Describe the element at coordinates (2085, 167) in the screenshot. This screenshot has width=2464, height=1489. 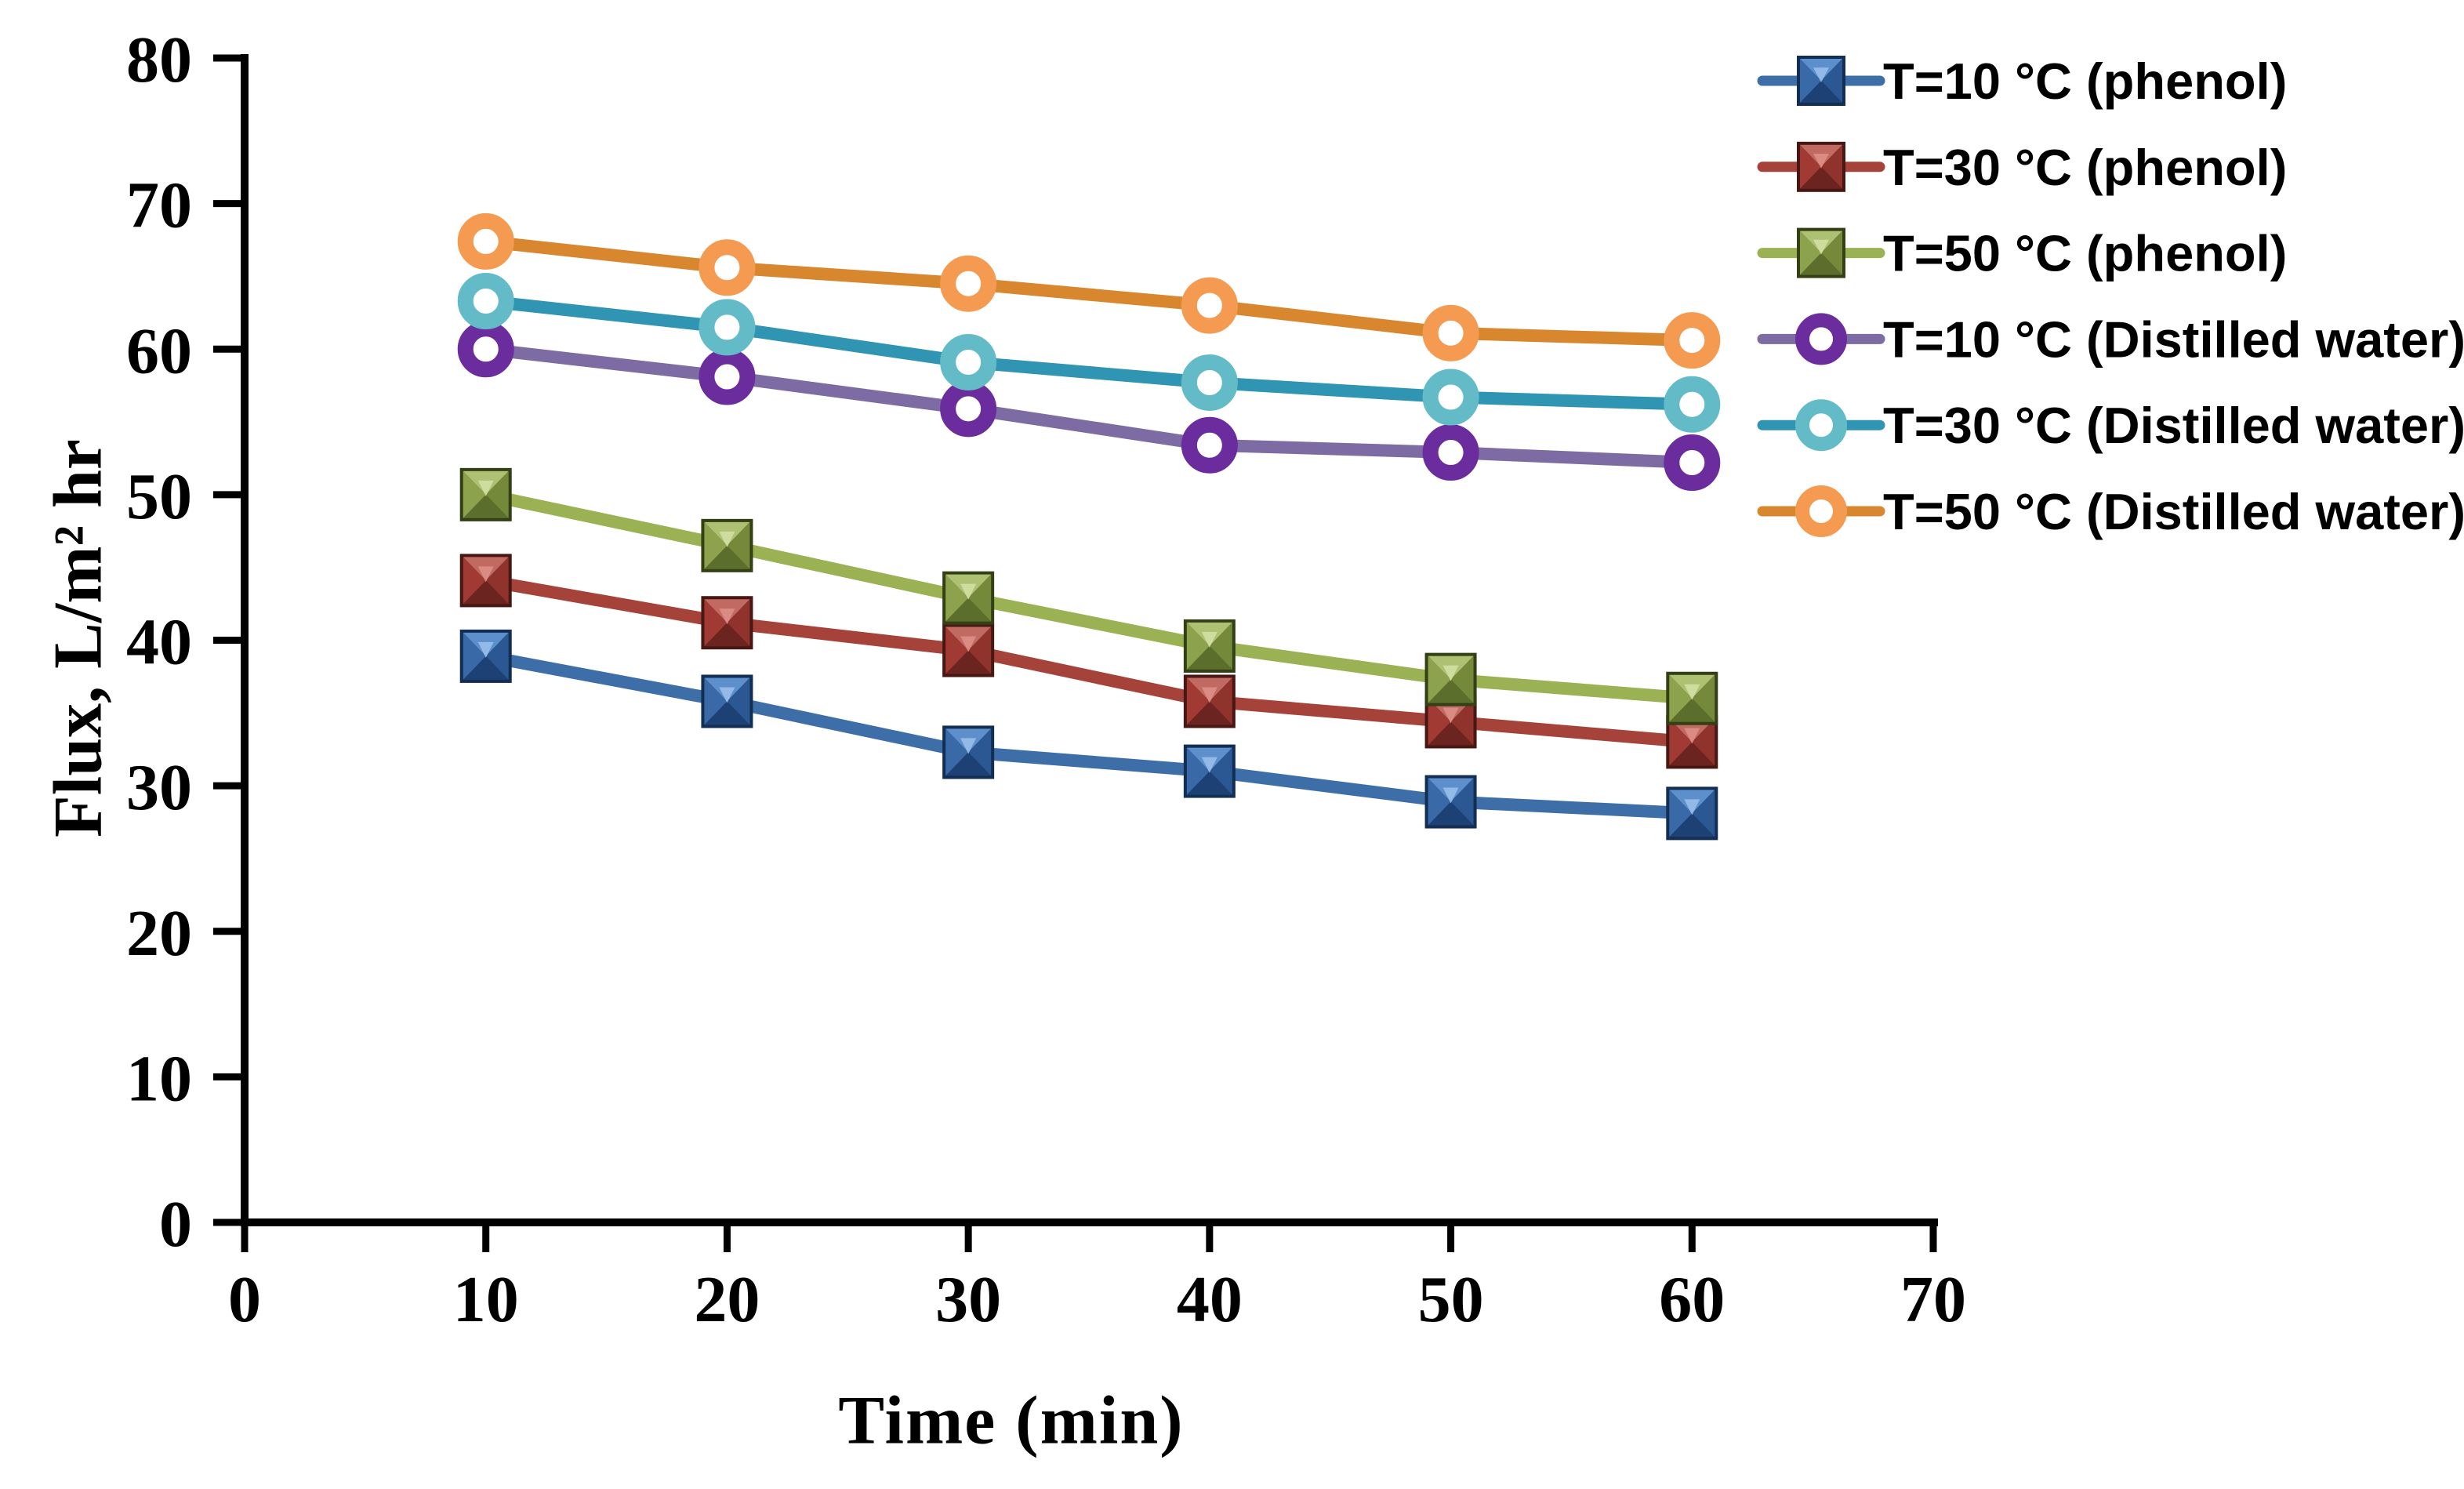
I see `legend-label: T=30 °C (phenol)` at that location.